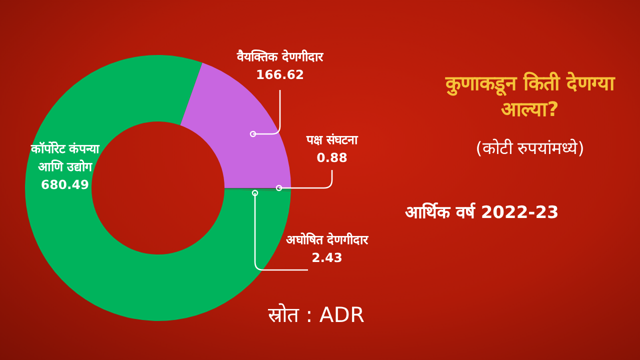 This screenshot has width=640, height=360. What do you see at coordinates (530, 148) in the screenshot?
I see `text: (कोटी रुपयांमध्ये)` at bounding box center [530, 148].